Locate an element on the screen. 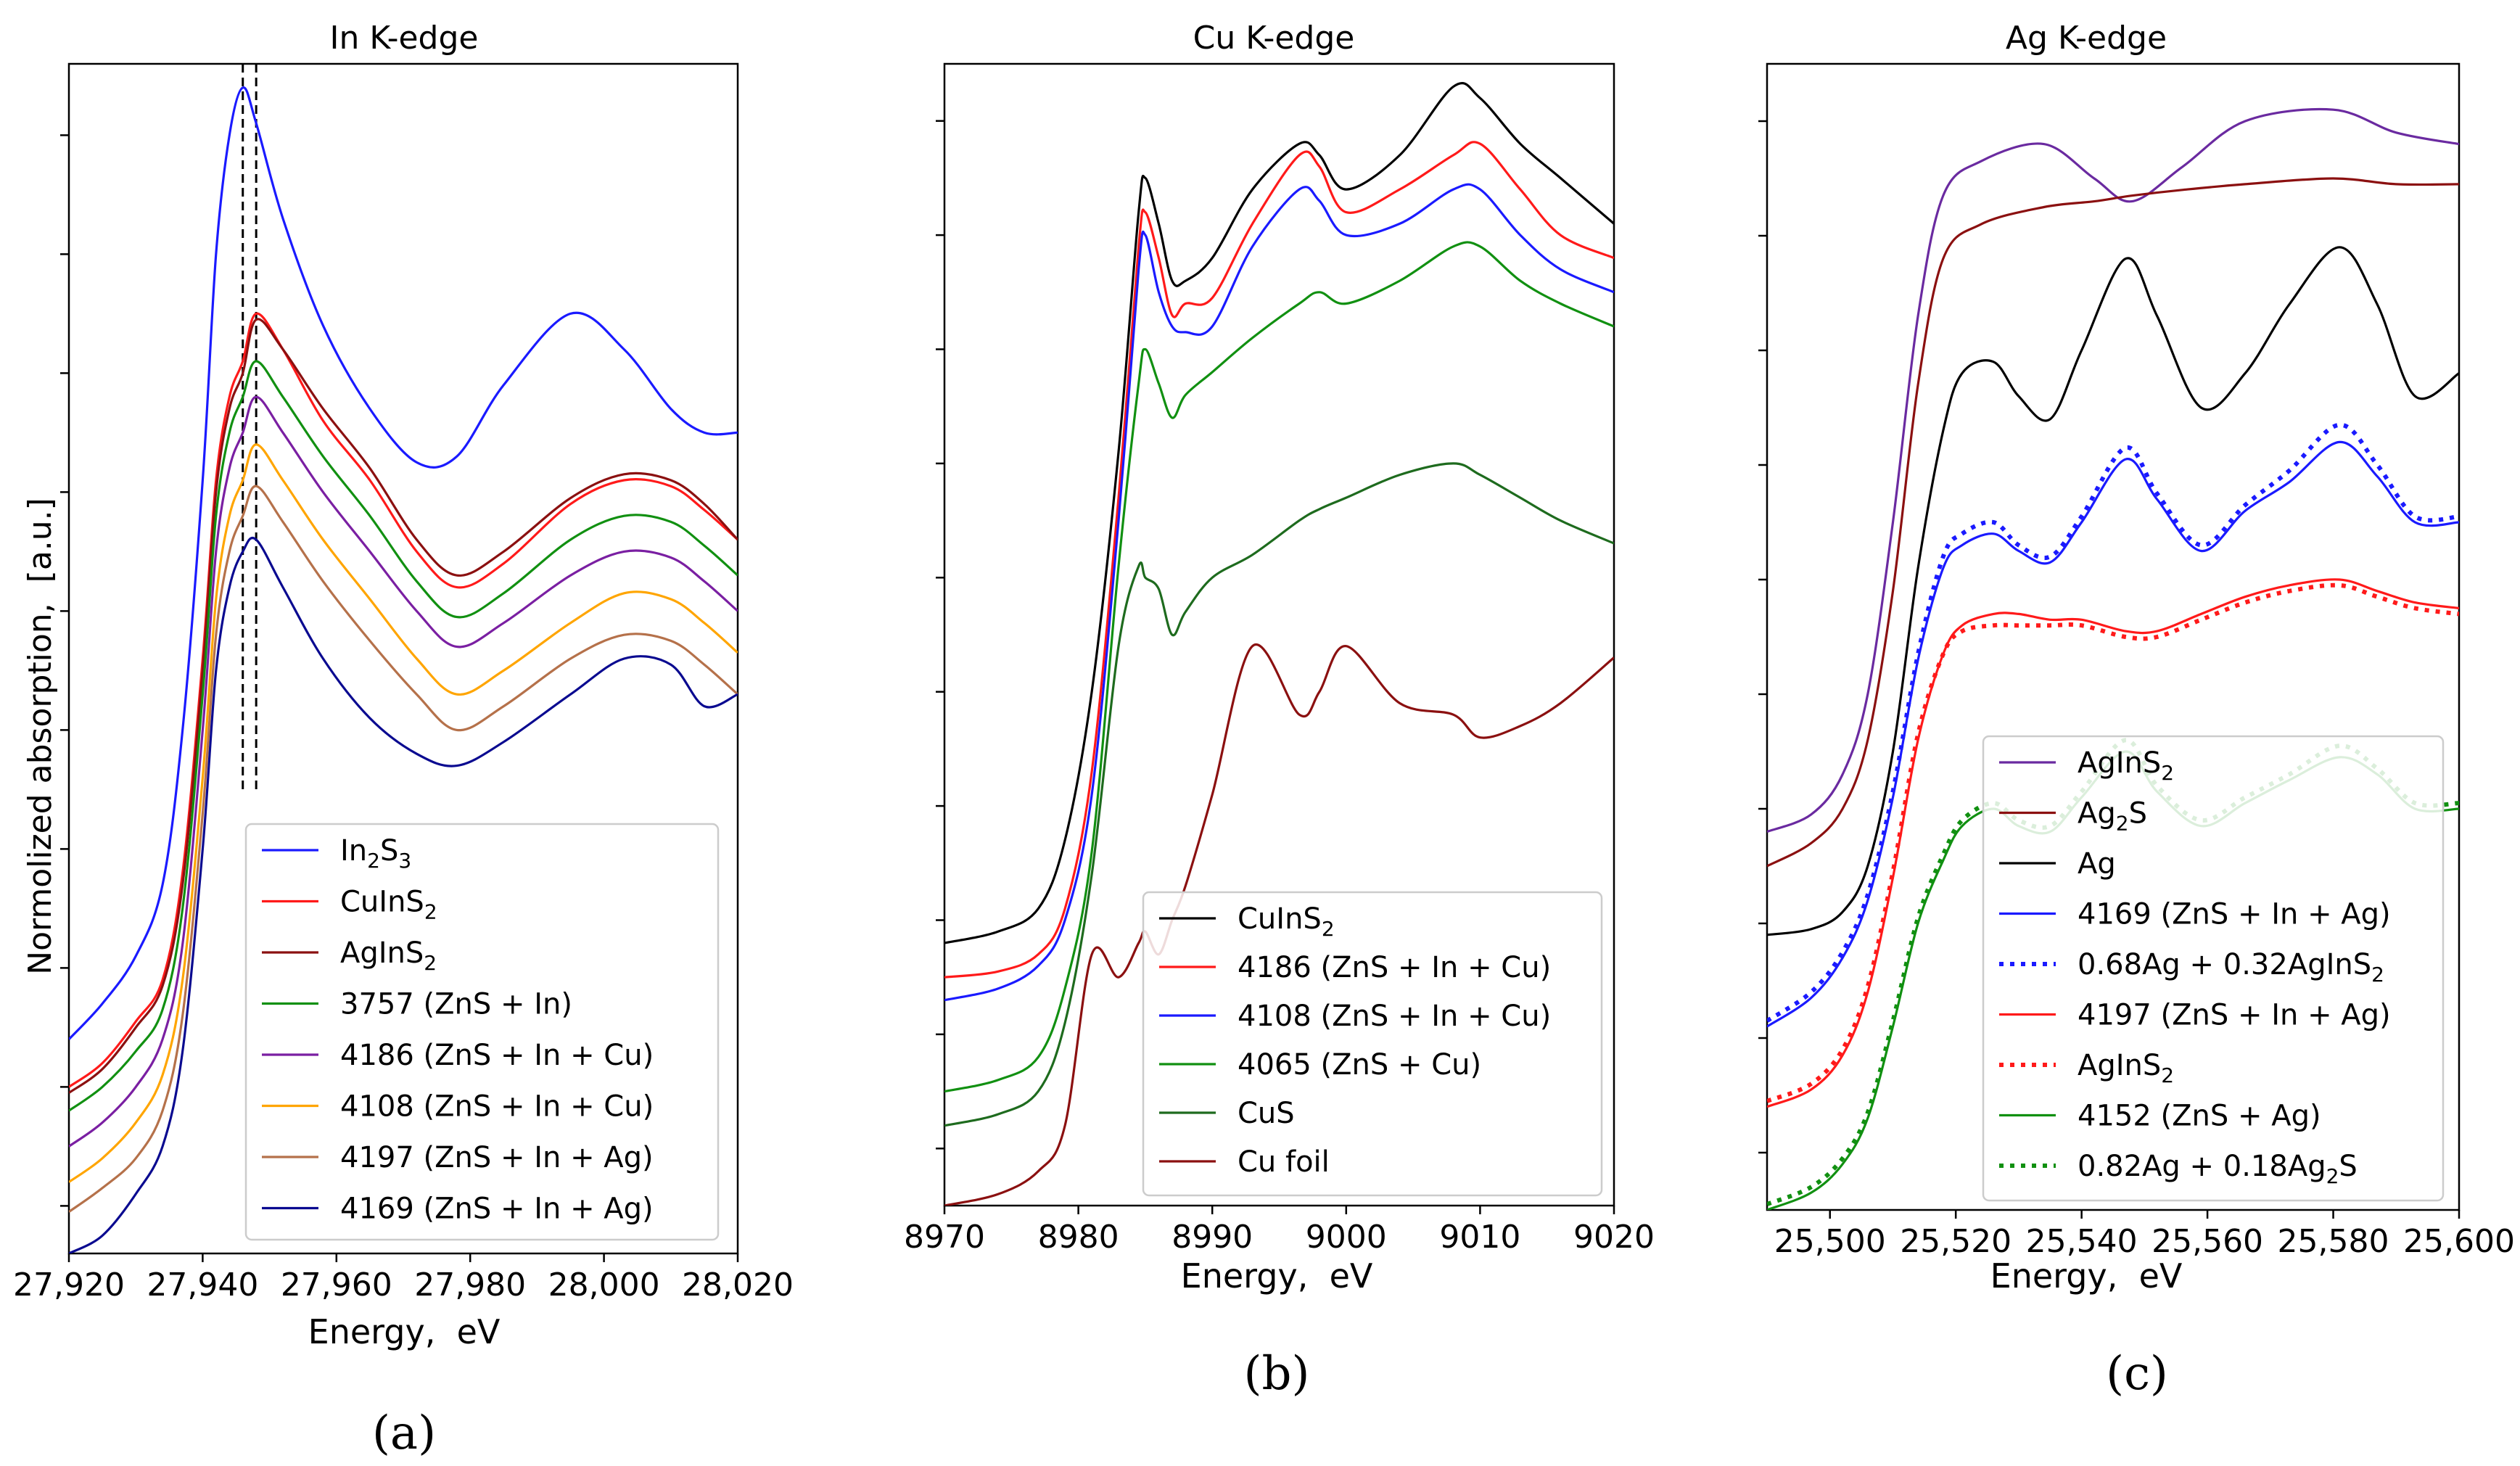  x-tick-label: 8970 is located at coordinates (944, 1238).